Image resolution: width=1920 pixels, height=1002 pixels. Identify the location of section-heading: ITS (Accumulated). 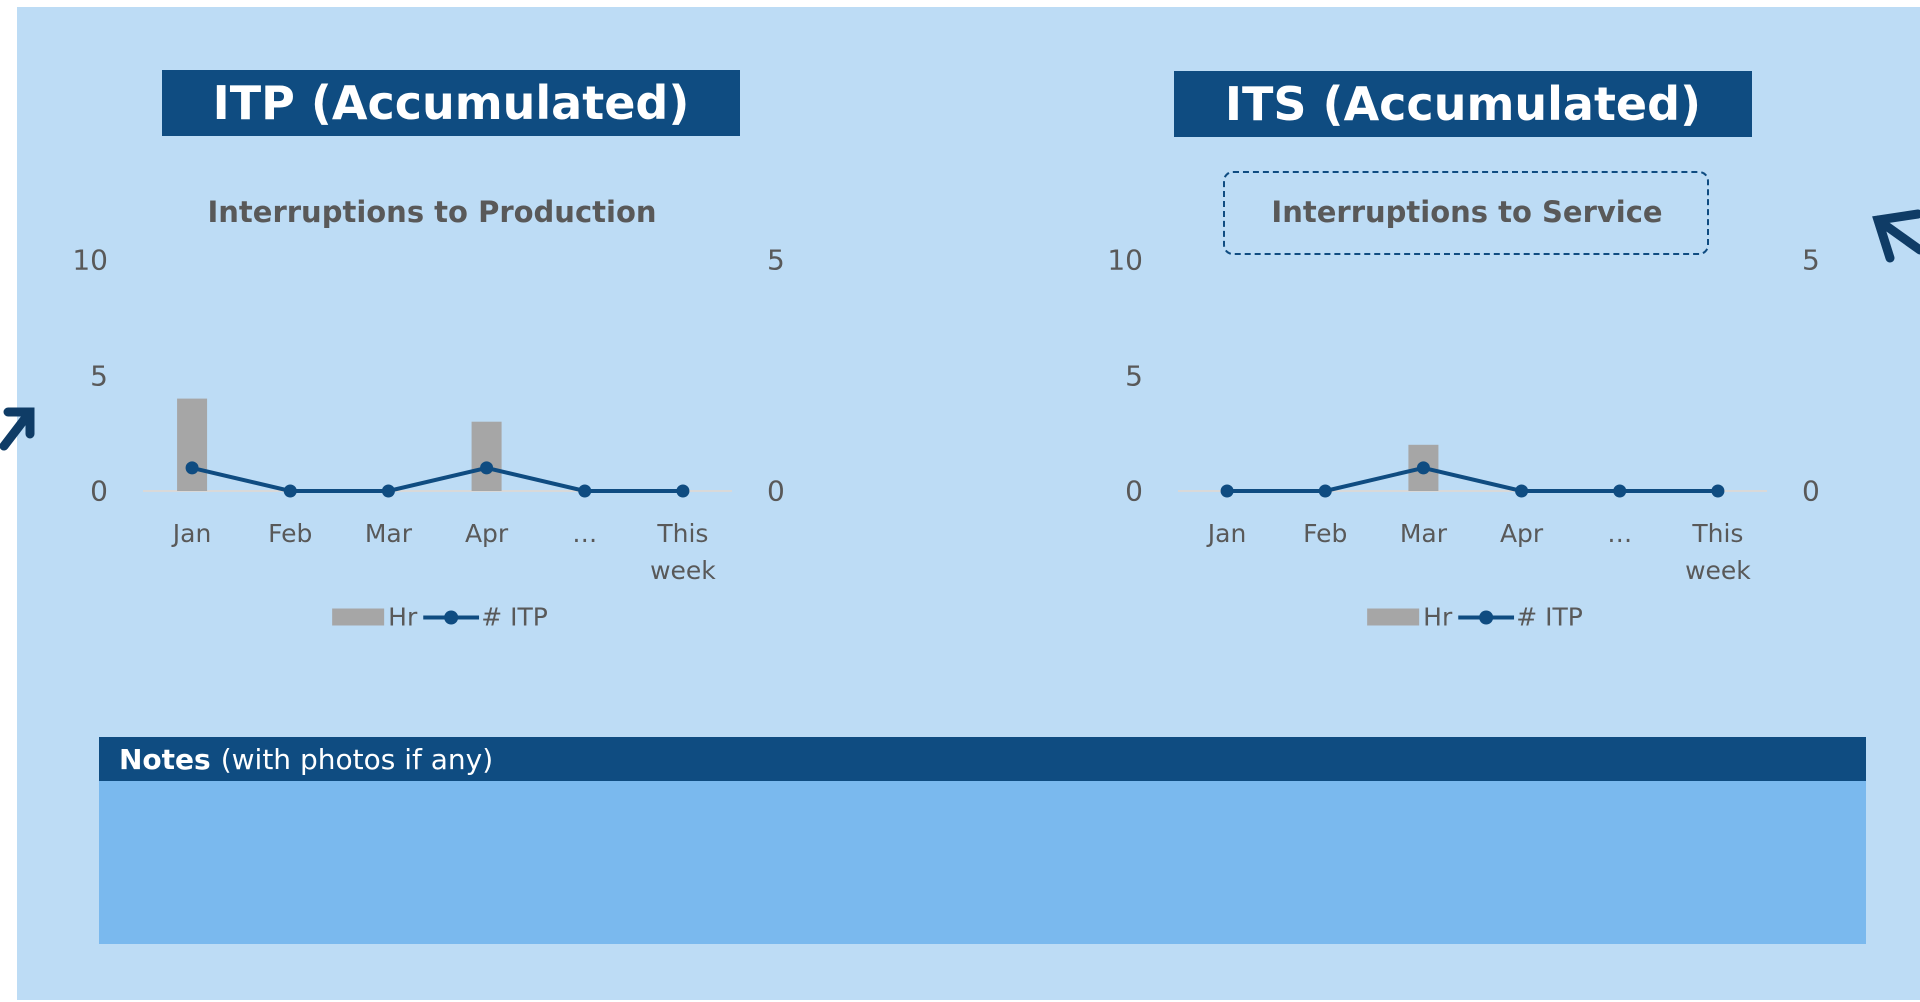
(1463, 104).